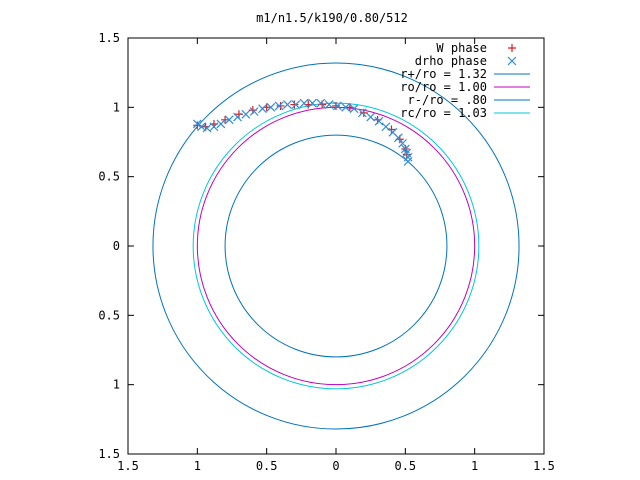 This screenshot has height=480, width=640. What do you see at coordinates (332, 18) in the screenshot?
I see `chart-title: m1/n1.5/k190/0.80/512` at bounding box center [332, 18].